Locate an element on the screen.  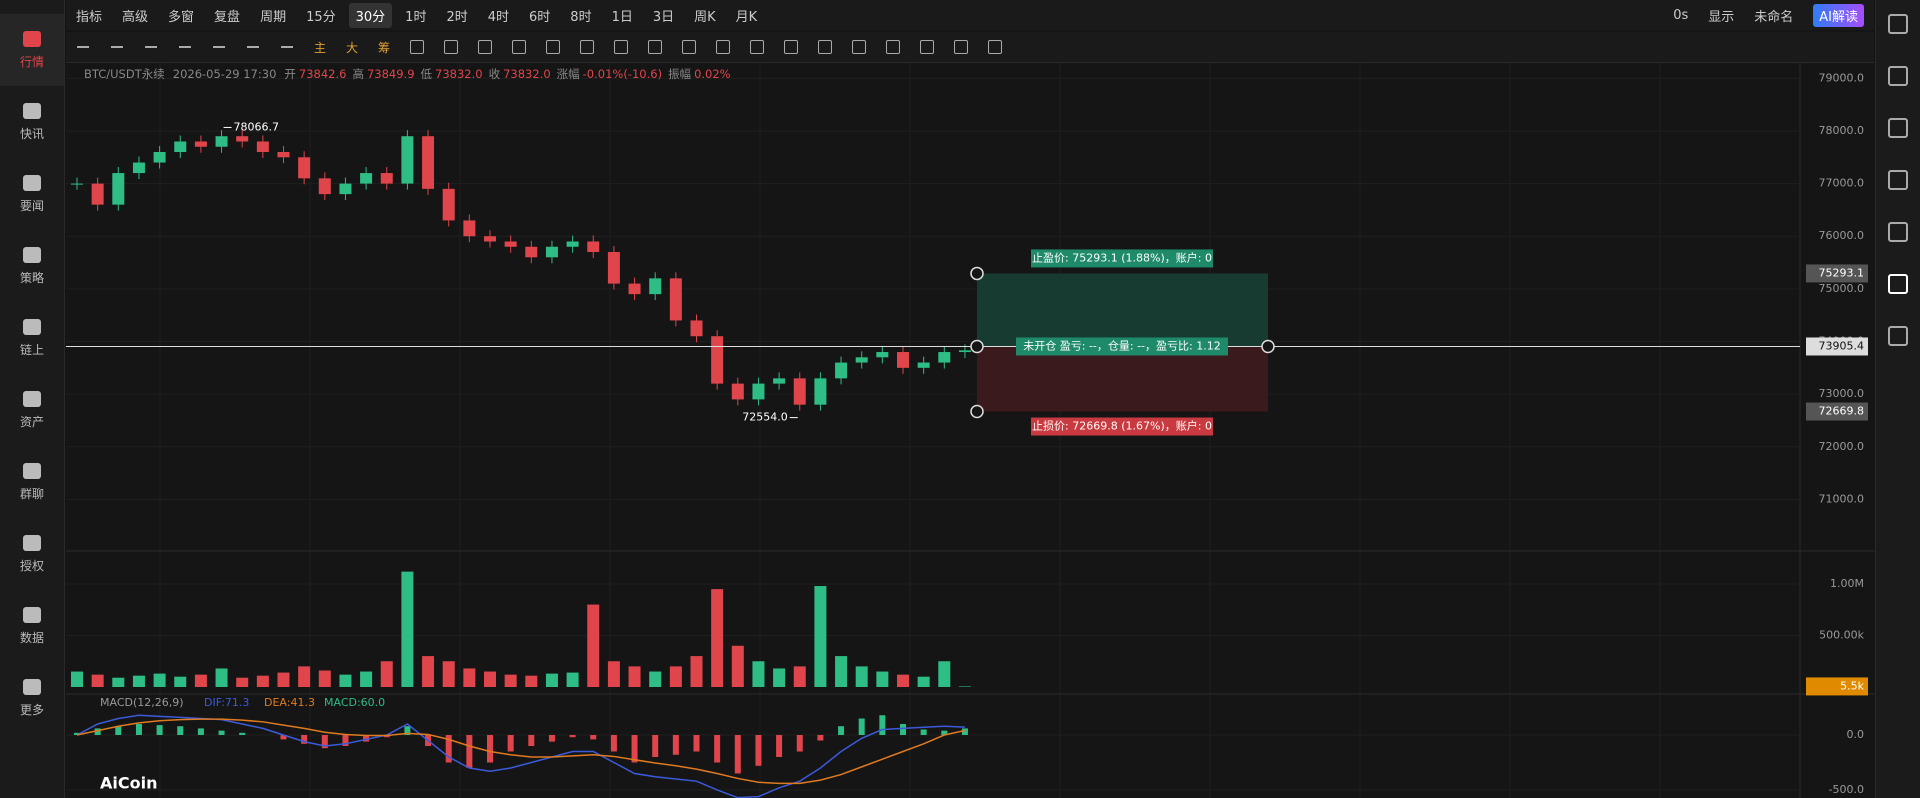
toolbar-button: 多窗 is located at coordinates (181, 17).